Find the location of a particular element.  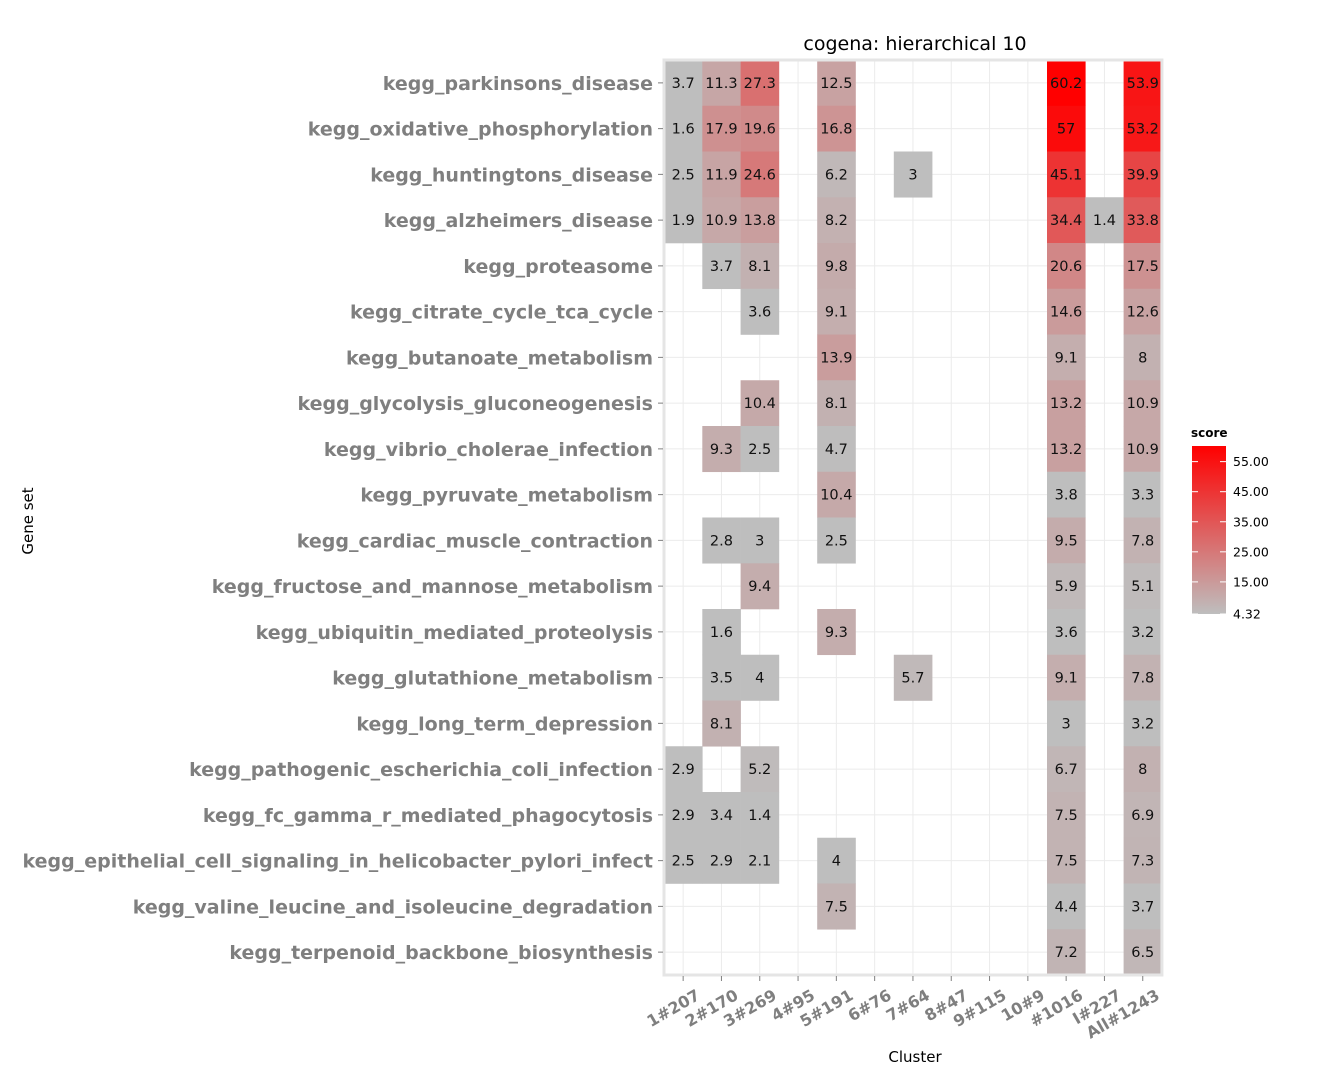

legend: score 55.00 45.00 35.00 25.00 15.00 4.32 is located at coordinates (1230, 524).